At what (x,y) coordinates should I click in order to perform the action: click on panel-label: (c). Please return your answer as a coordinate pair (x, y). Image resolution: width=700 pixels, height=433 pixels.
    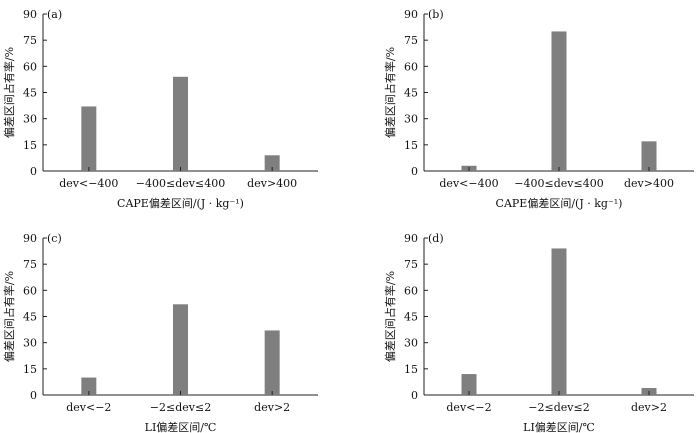
    Looking at the image, I should click on (54, 238).